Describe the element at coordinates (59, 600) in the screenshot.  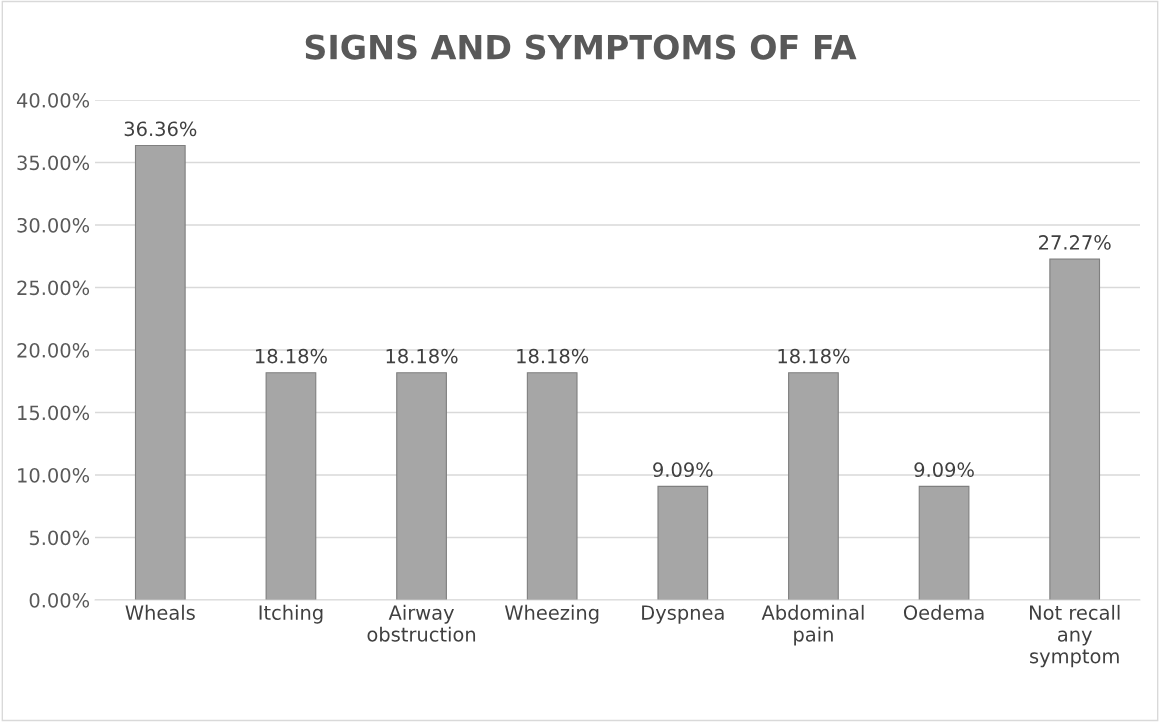
I see `y-tick-label: 0.00%` at that location.